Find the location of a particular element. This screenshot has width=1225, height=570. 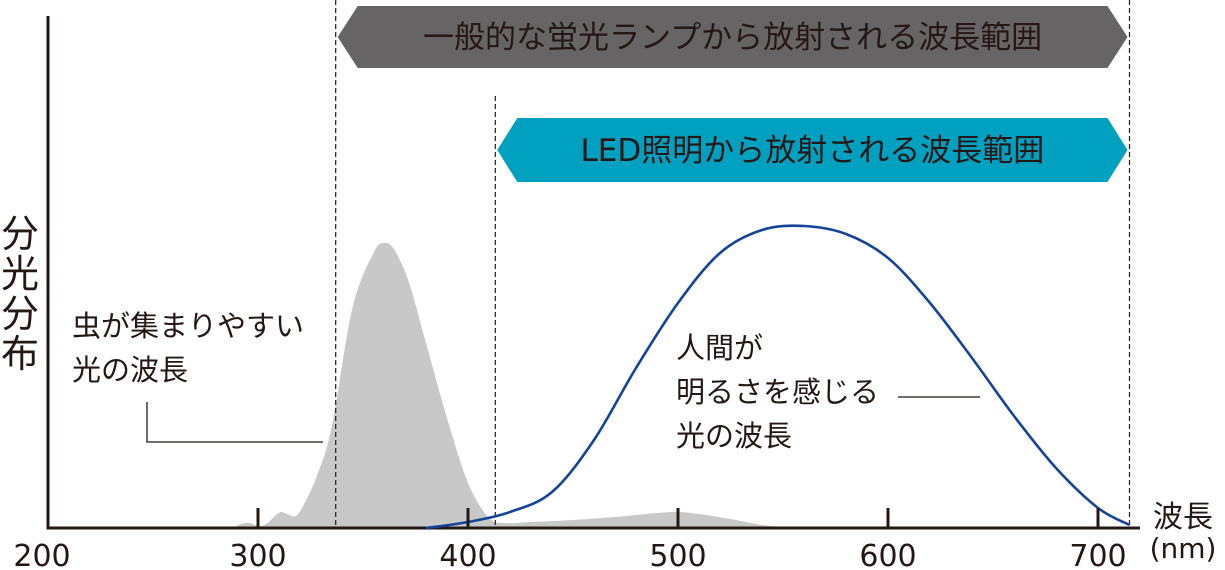

x-tick-label-700: 700 is located at coordinates (1097, 554).